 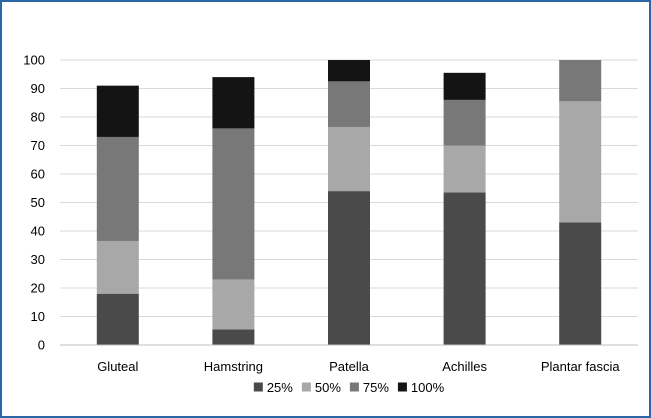 I want to click on legend: 25% 50% 75% 100%, so click(x=349, y=387).